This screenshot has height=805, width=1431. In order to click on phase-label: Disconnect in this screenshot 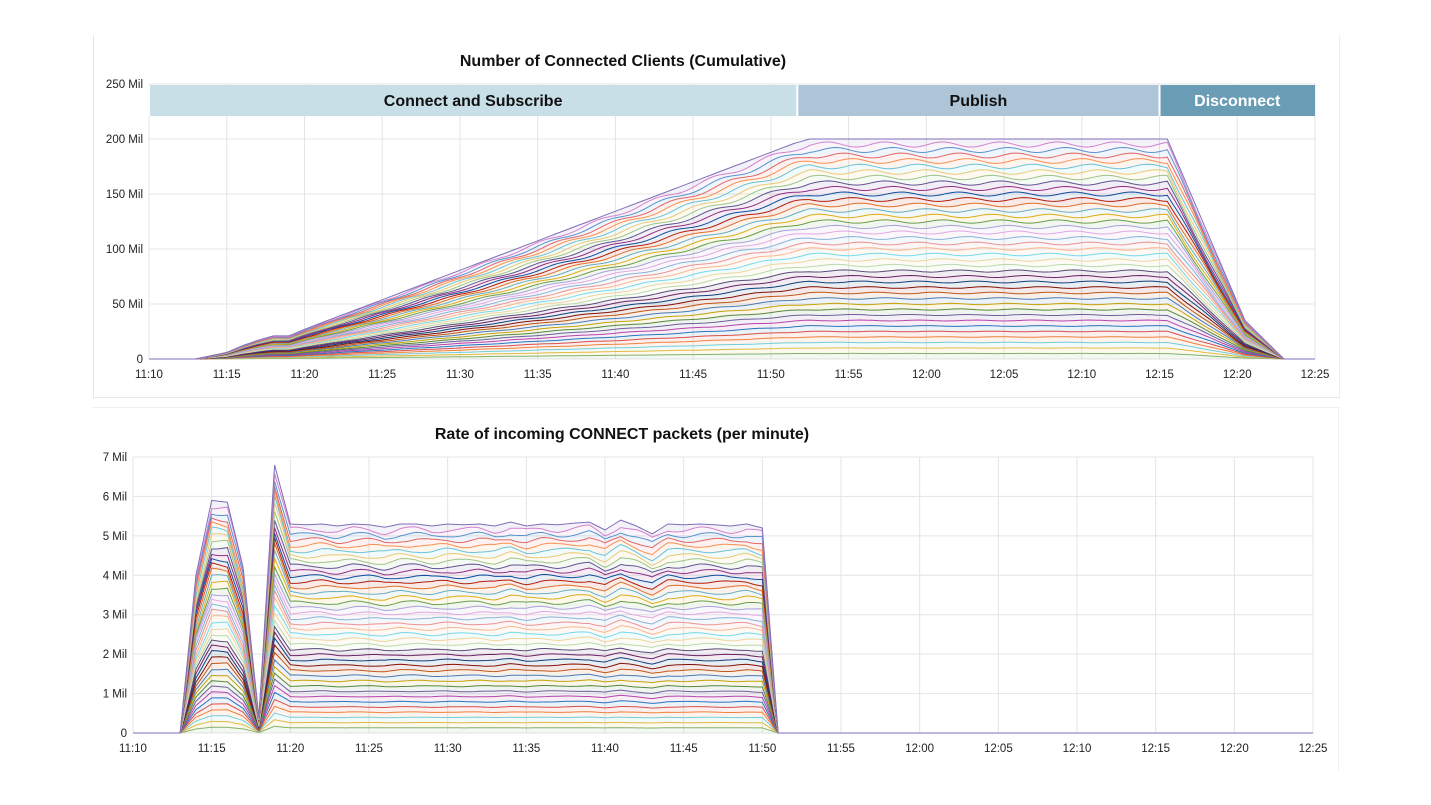, I will do `click(1237, 101)`.